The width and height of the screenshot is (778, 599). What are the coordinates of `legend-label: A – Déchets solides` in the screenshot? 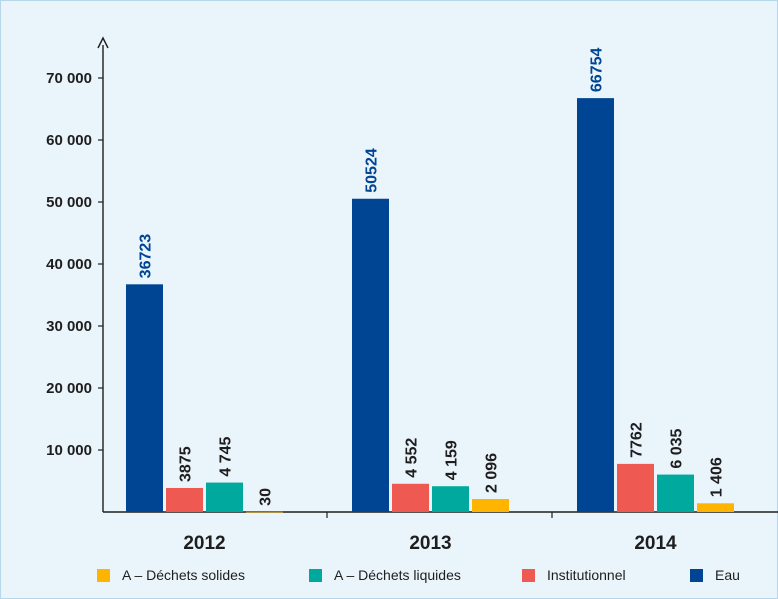 It's located at (183, 575).